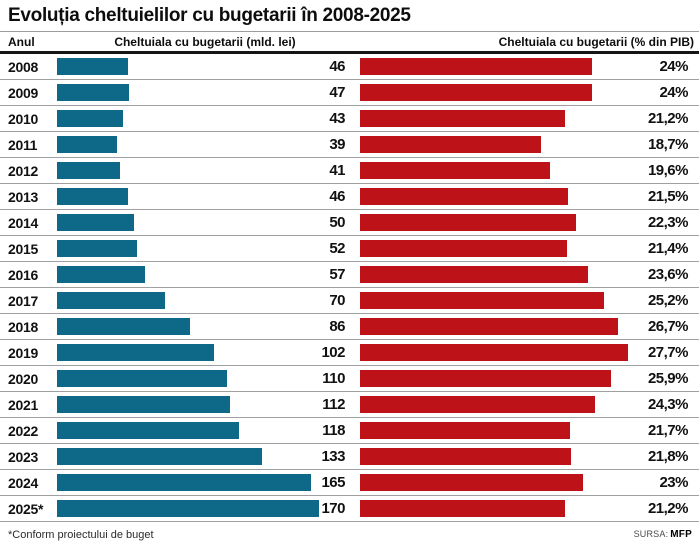 This screenshot has width=699, height=553. Describe the element at coordinates (337, 92) in the screenshot. I see `lei-value: 47` at that location.